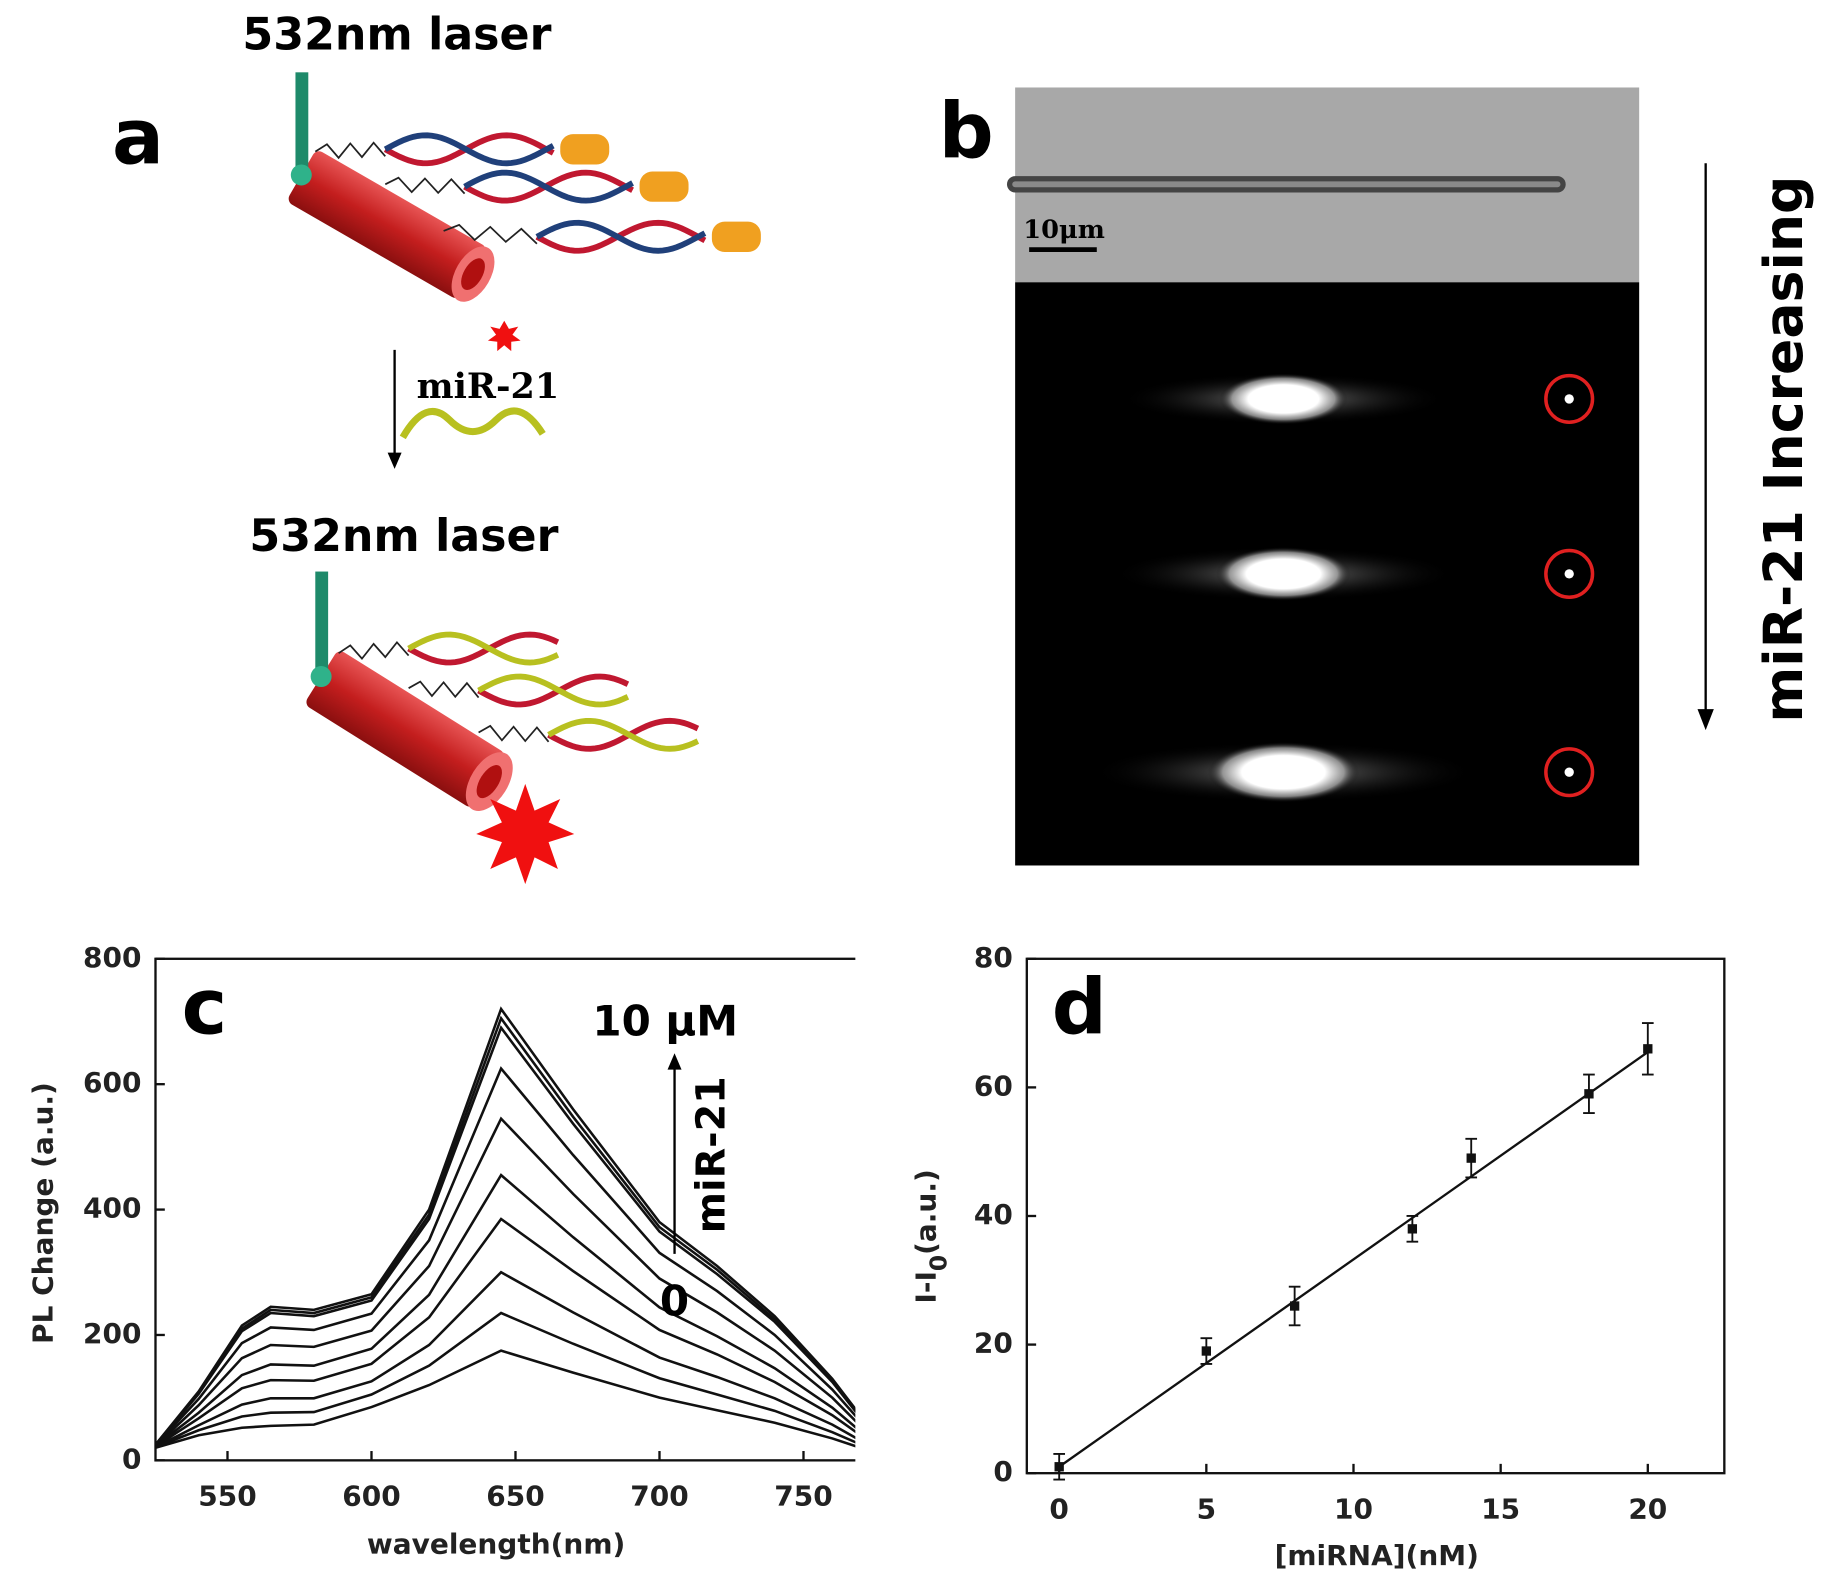 This screenshot has width=1825, height=1584. What do you see at coordinates (112, 1333) in the screenshot?
I see `y-tick-label: 200` at bounding box center [112, 1333].